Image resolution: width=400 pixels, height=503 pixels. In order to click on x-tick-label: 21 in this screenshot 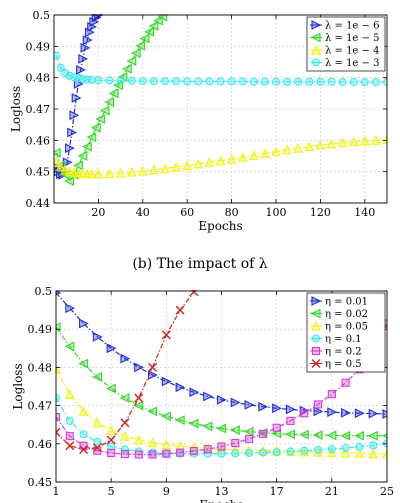, I will do `click(332, 491)`.